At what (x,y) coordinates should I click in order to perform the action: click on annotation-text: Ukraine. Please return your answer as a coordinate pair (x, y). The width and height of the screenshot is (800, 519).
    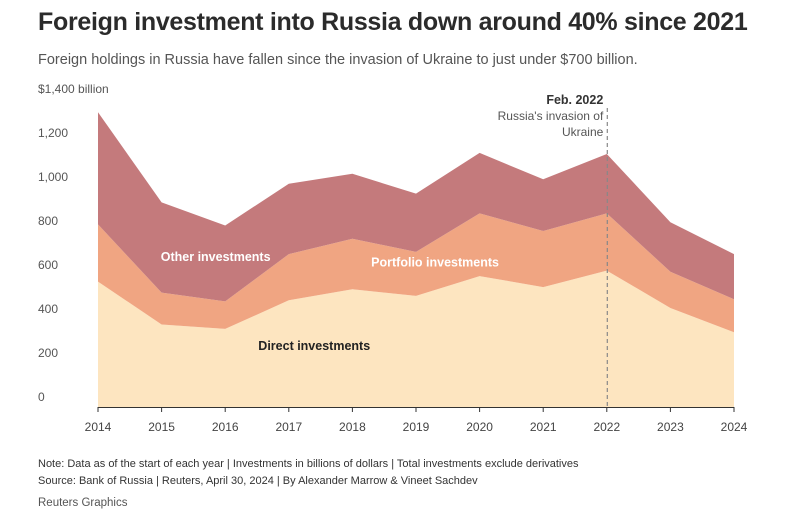
    Looking at the image, I should click on (583, 132).